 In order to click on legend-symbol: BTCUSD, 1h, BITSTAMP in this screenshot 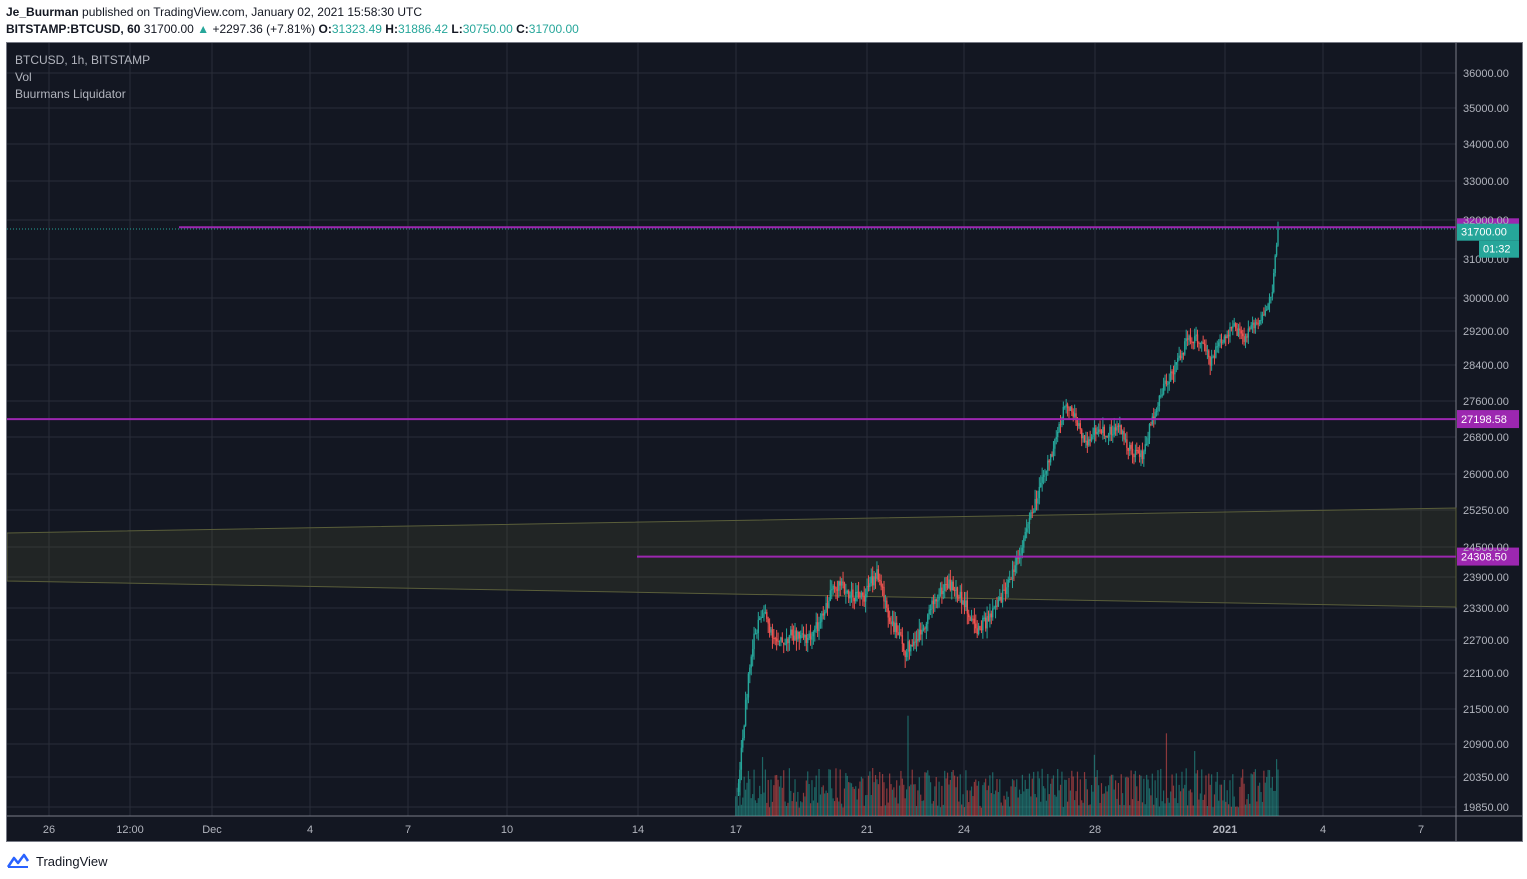, I will do `click(83, 60)`.